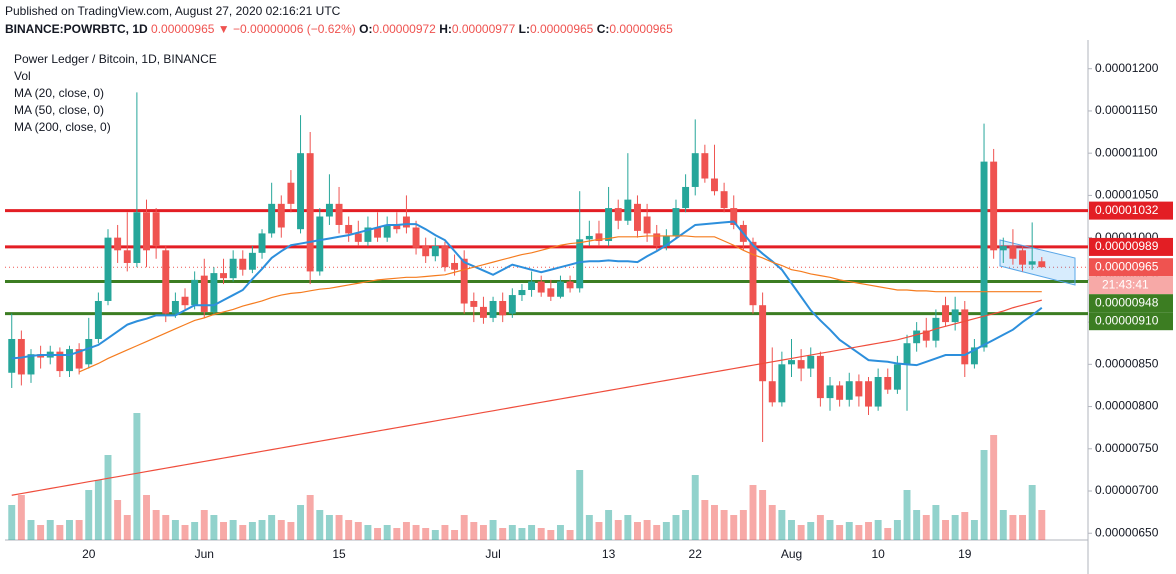 This screenshot has height=574, width=1176. What do you see at coordinates (115, 59) in the screenshot?
I see `legend-title: Power Ledger / Bitcoin, 1D, BINANCE` at bounding box center [115, 59].